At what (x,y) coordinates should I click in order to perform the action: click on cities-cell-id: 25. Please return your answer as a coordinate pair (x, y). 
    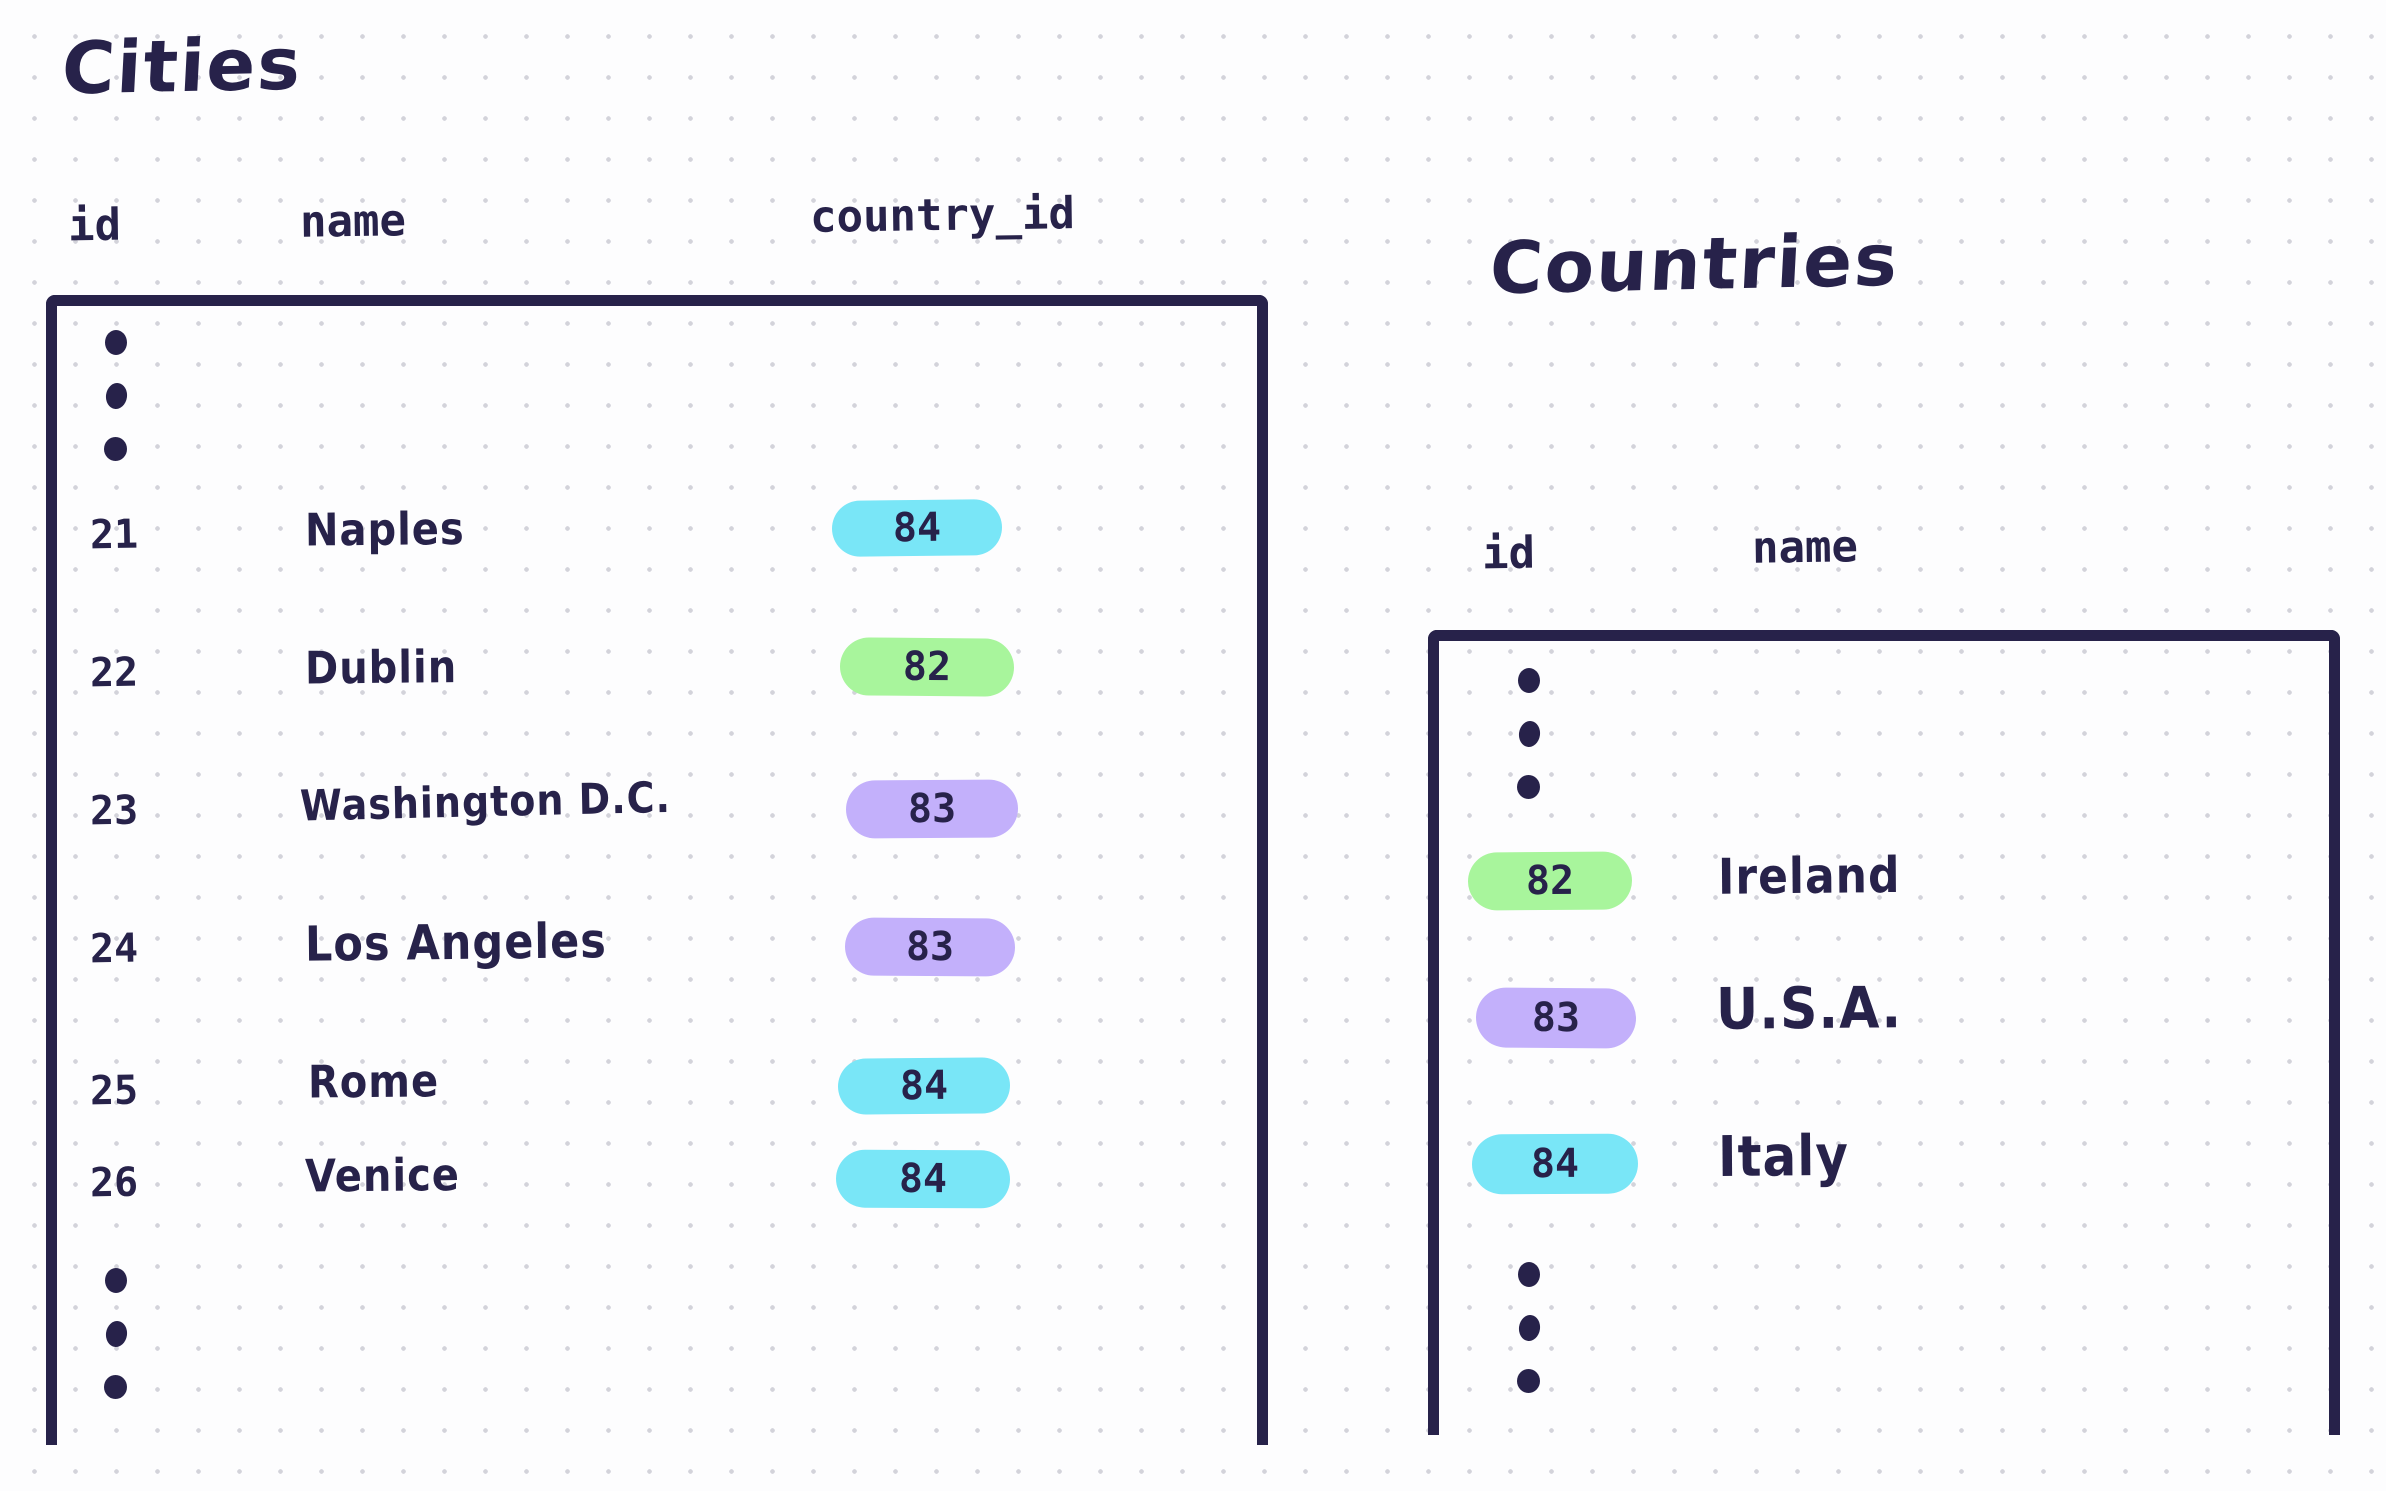
    Looking at the image, I should click on (114, 1091).